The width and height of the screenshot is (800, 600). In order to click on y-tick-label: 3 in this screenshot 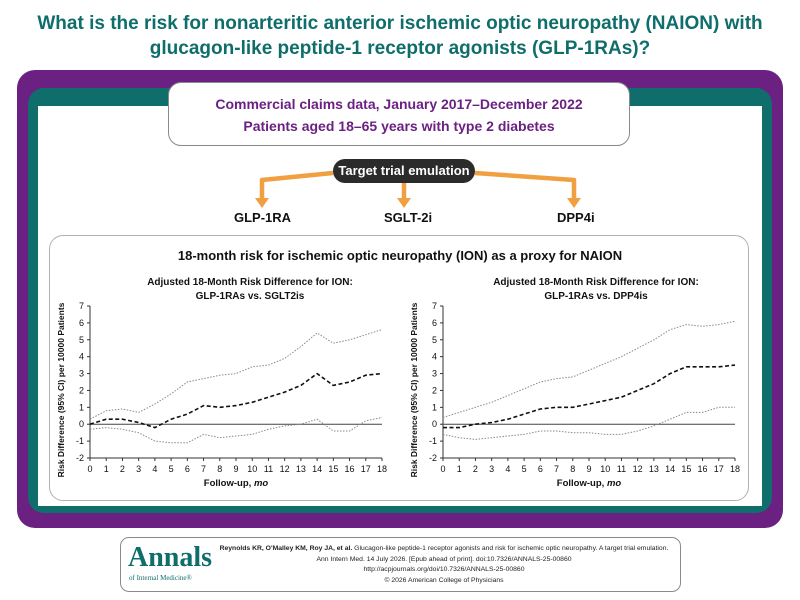, I will do `click(434, 374)`.